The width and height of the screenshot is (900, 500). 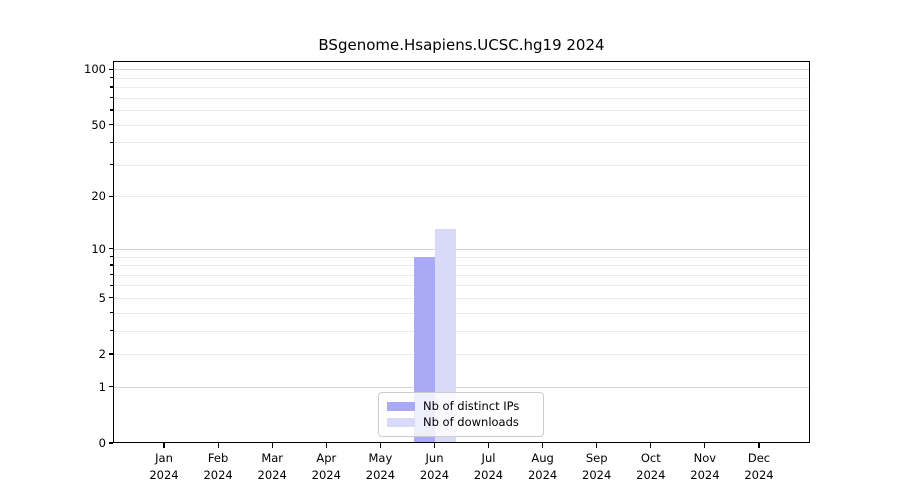 What do you see at coordinates (272, 466) in the screenshot?
I see `x-axis-tick-label: Mar 2024` at bounding box center [272, 466].